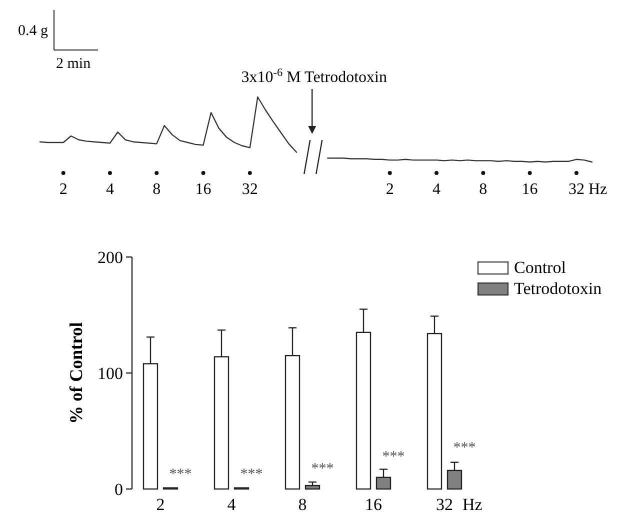 The height and width of the screenshot is (517, 629). Describe the element at coordinates (540, 267) in the screenshot. I see `legend-label: Control` at that location.